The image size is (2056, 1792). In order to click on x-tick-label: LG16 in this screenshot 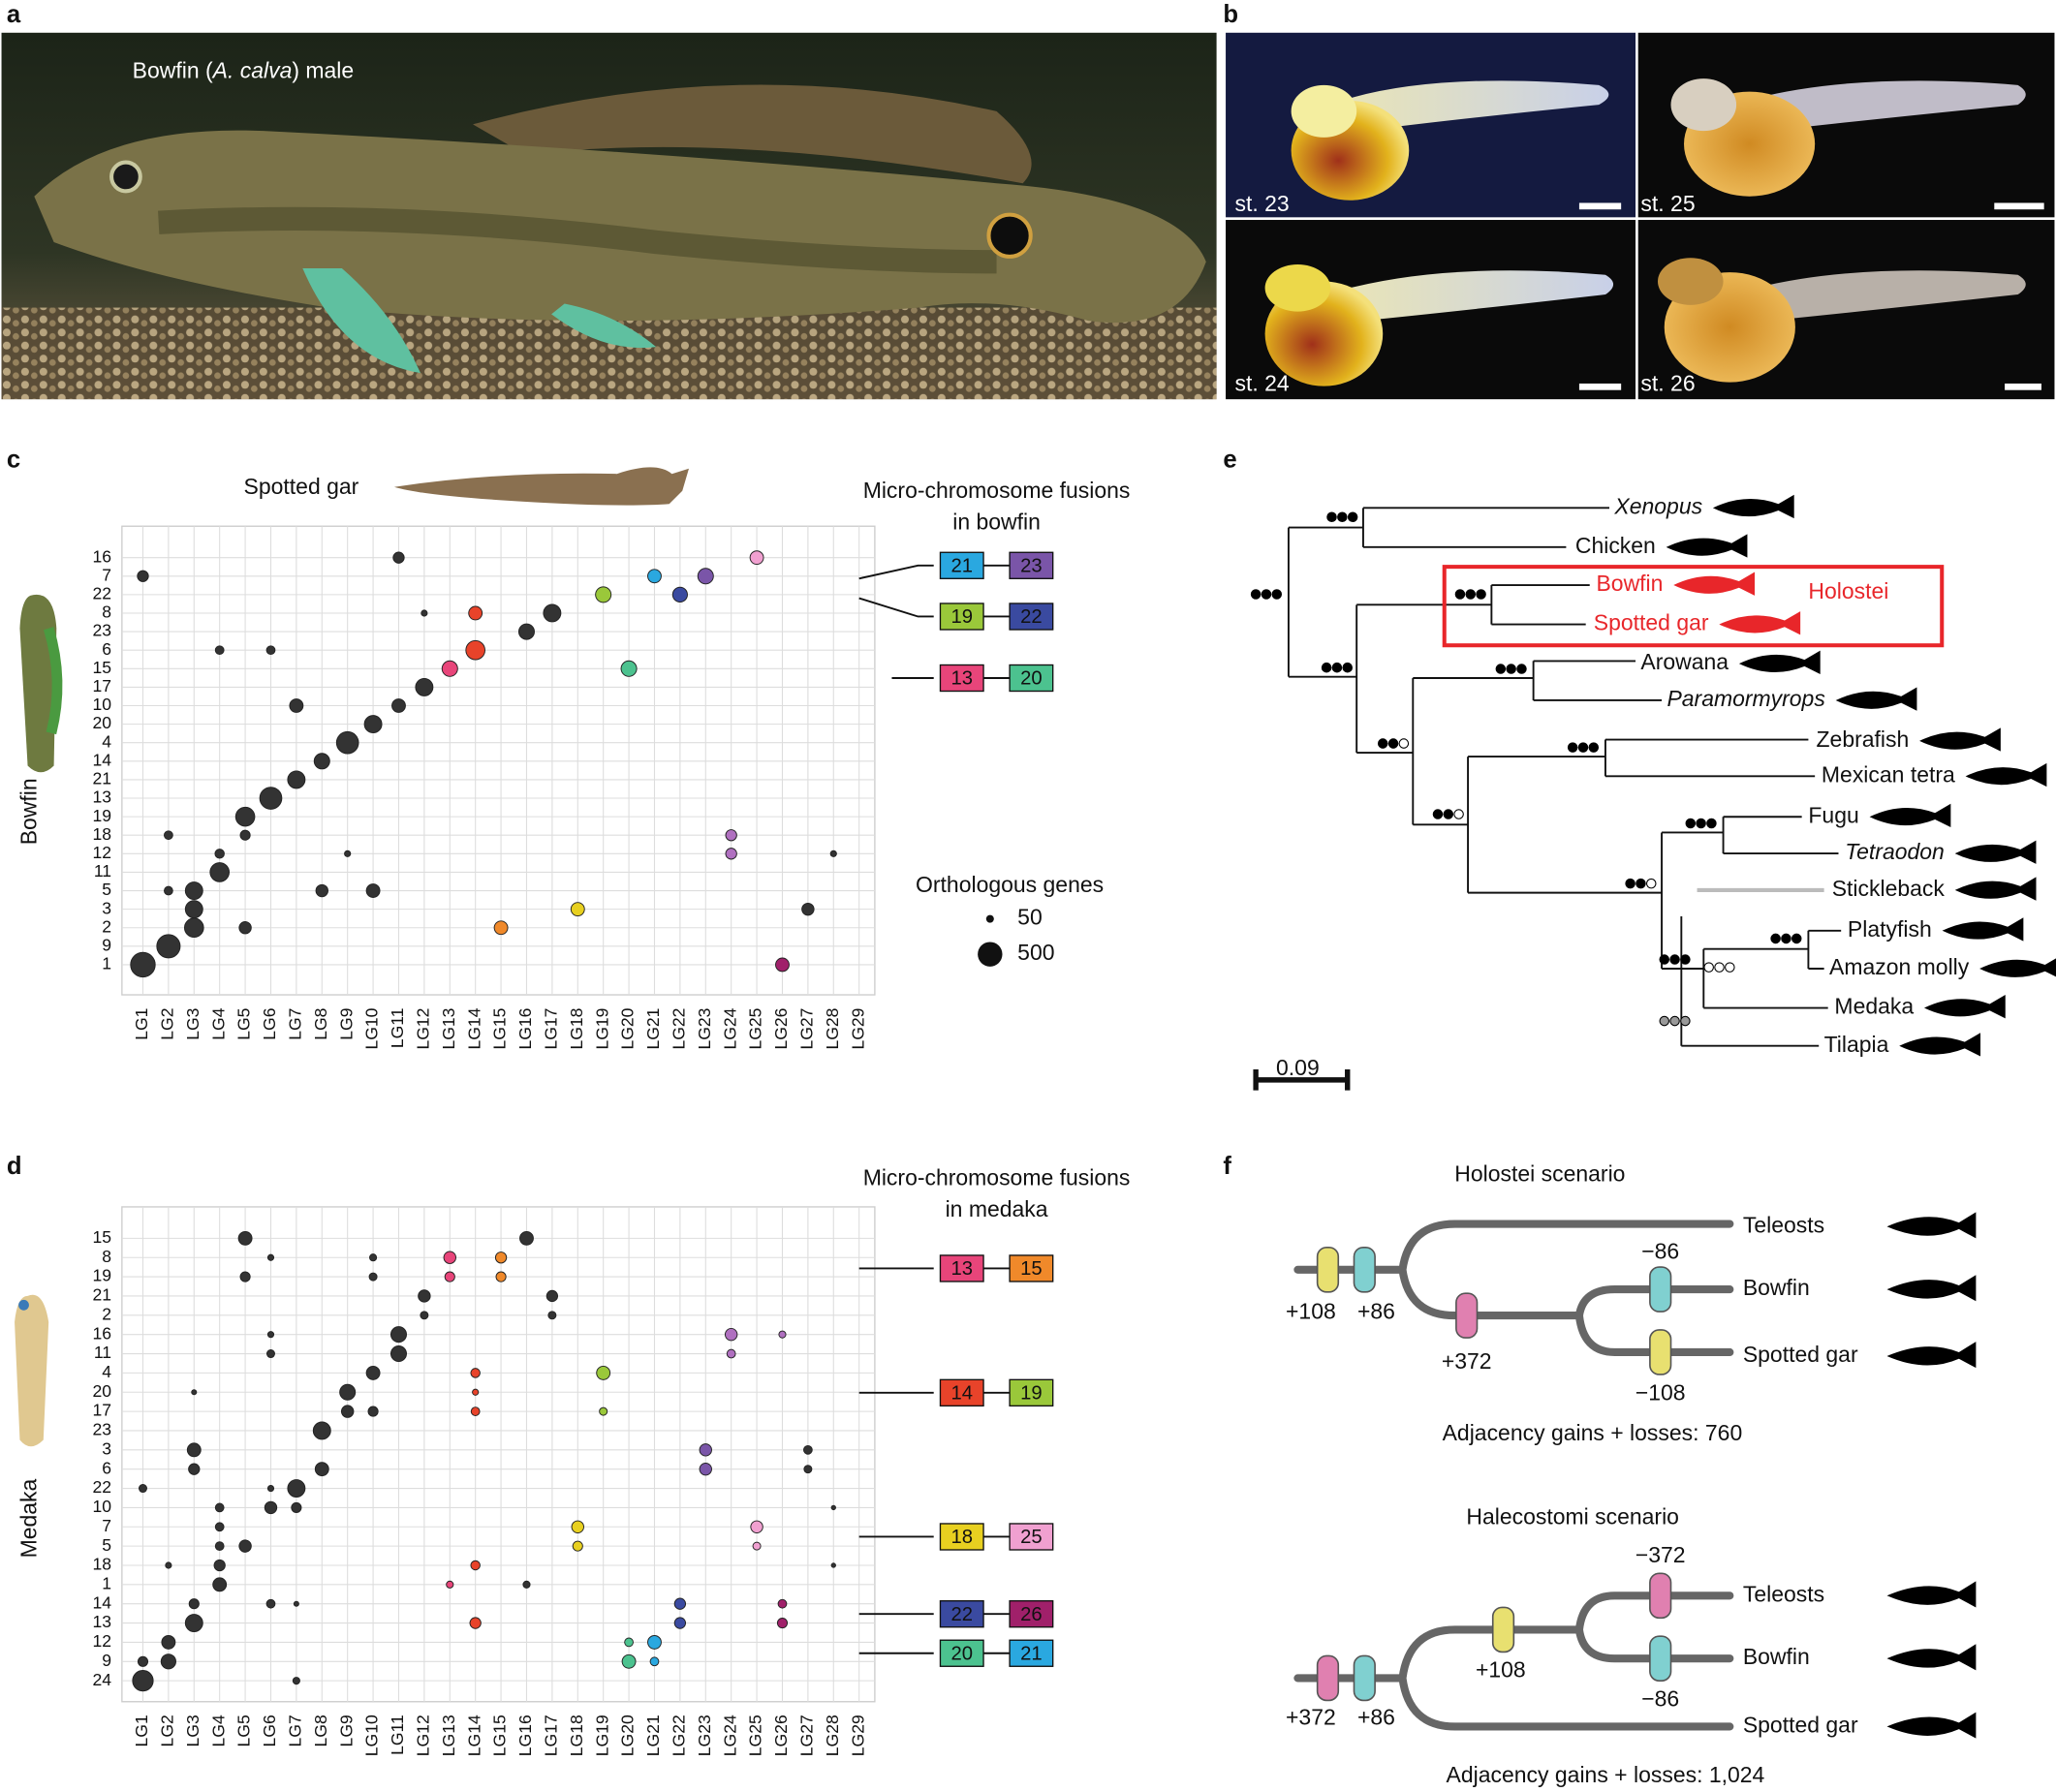, I will do `click(525, 1029)`.